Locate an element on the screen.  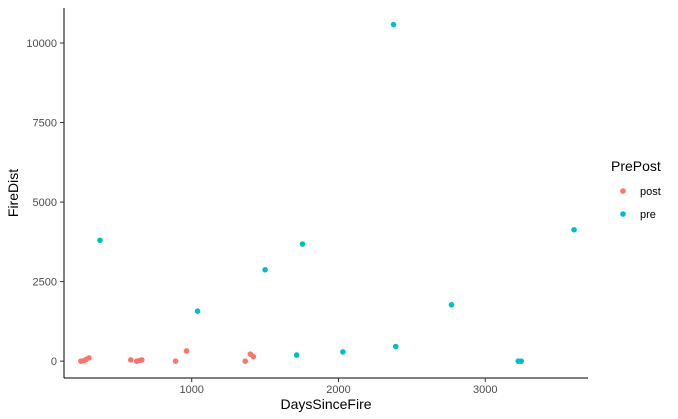
y-axis-title: FireDist is located at coordinates (13, 193).